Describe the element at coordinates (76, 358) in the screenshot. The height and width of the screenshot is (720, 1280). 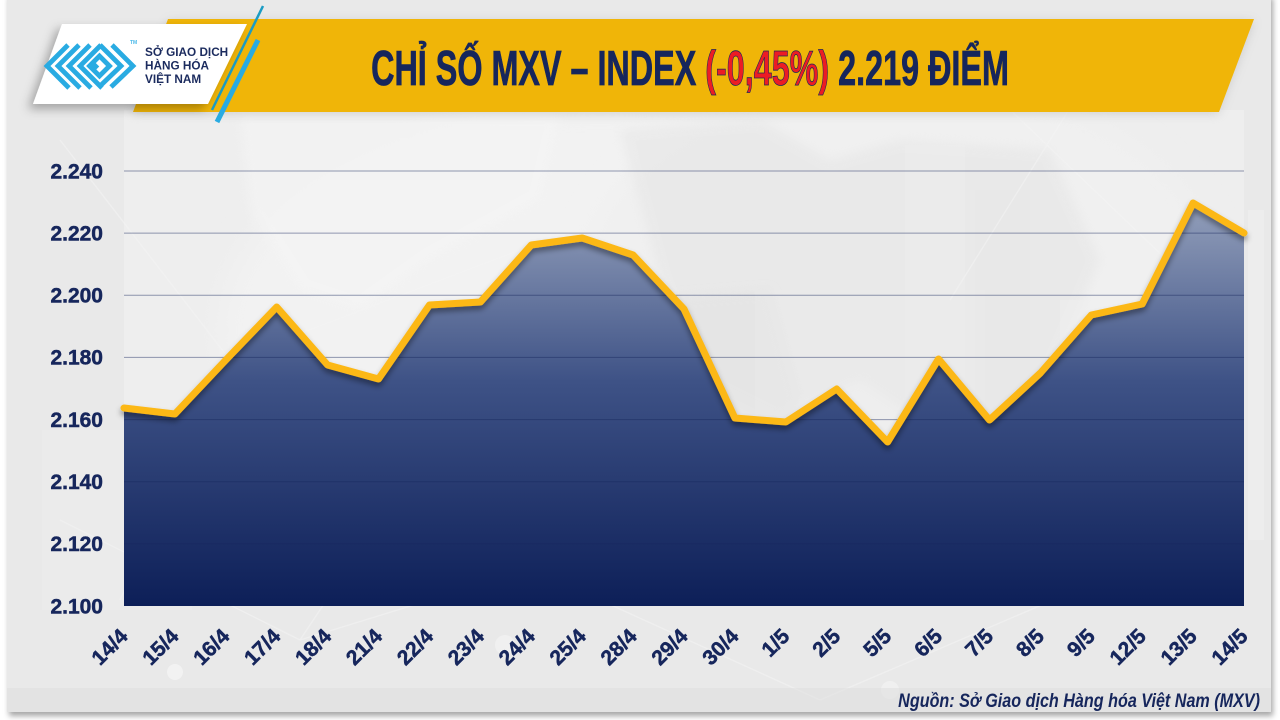
I see `svg-text: 2.180` at that location.